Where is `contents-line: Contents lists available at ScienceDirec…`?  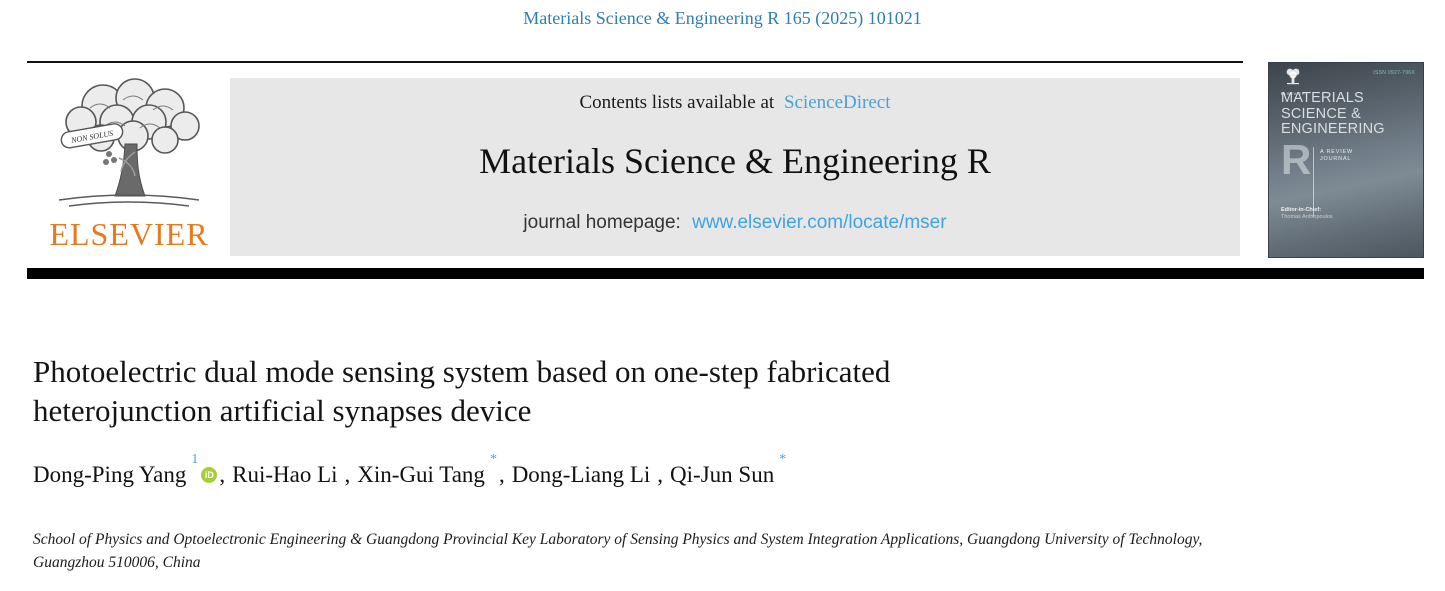
contents-line: Contents lists available at ScienceDirec… is located at coordinates (735, 103).